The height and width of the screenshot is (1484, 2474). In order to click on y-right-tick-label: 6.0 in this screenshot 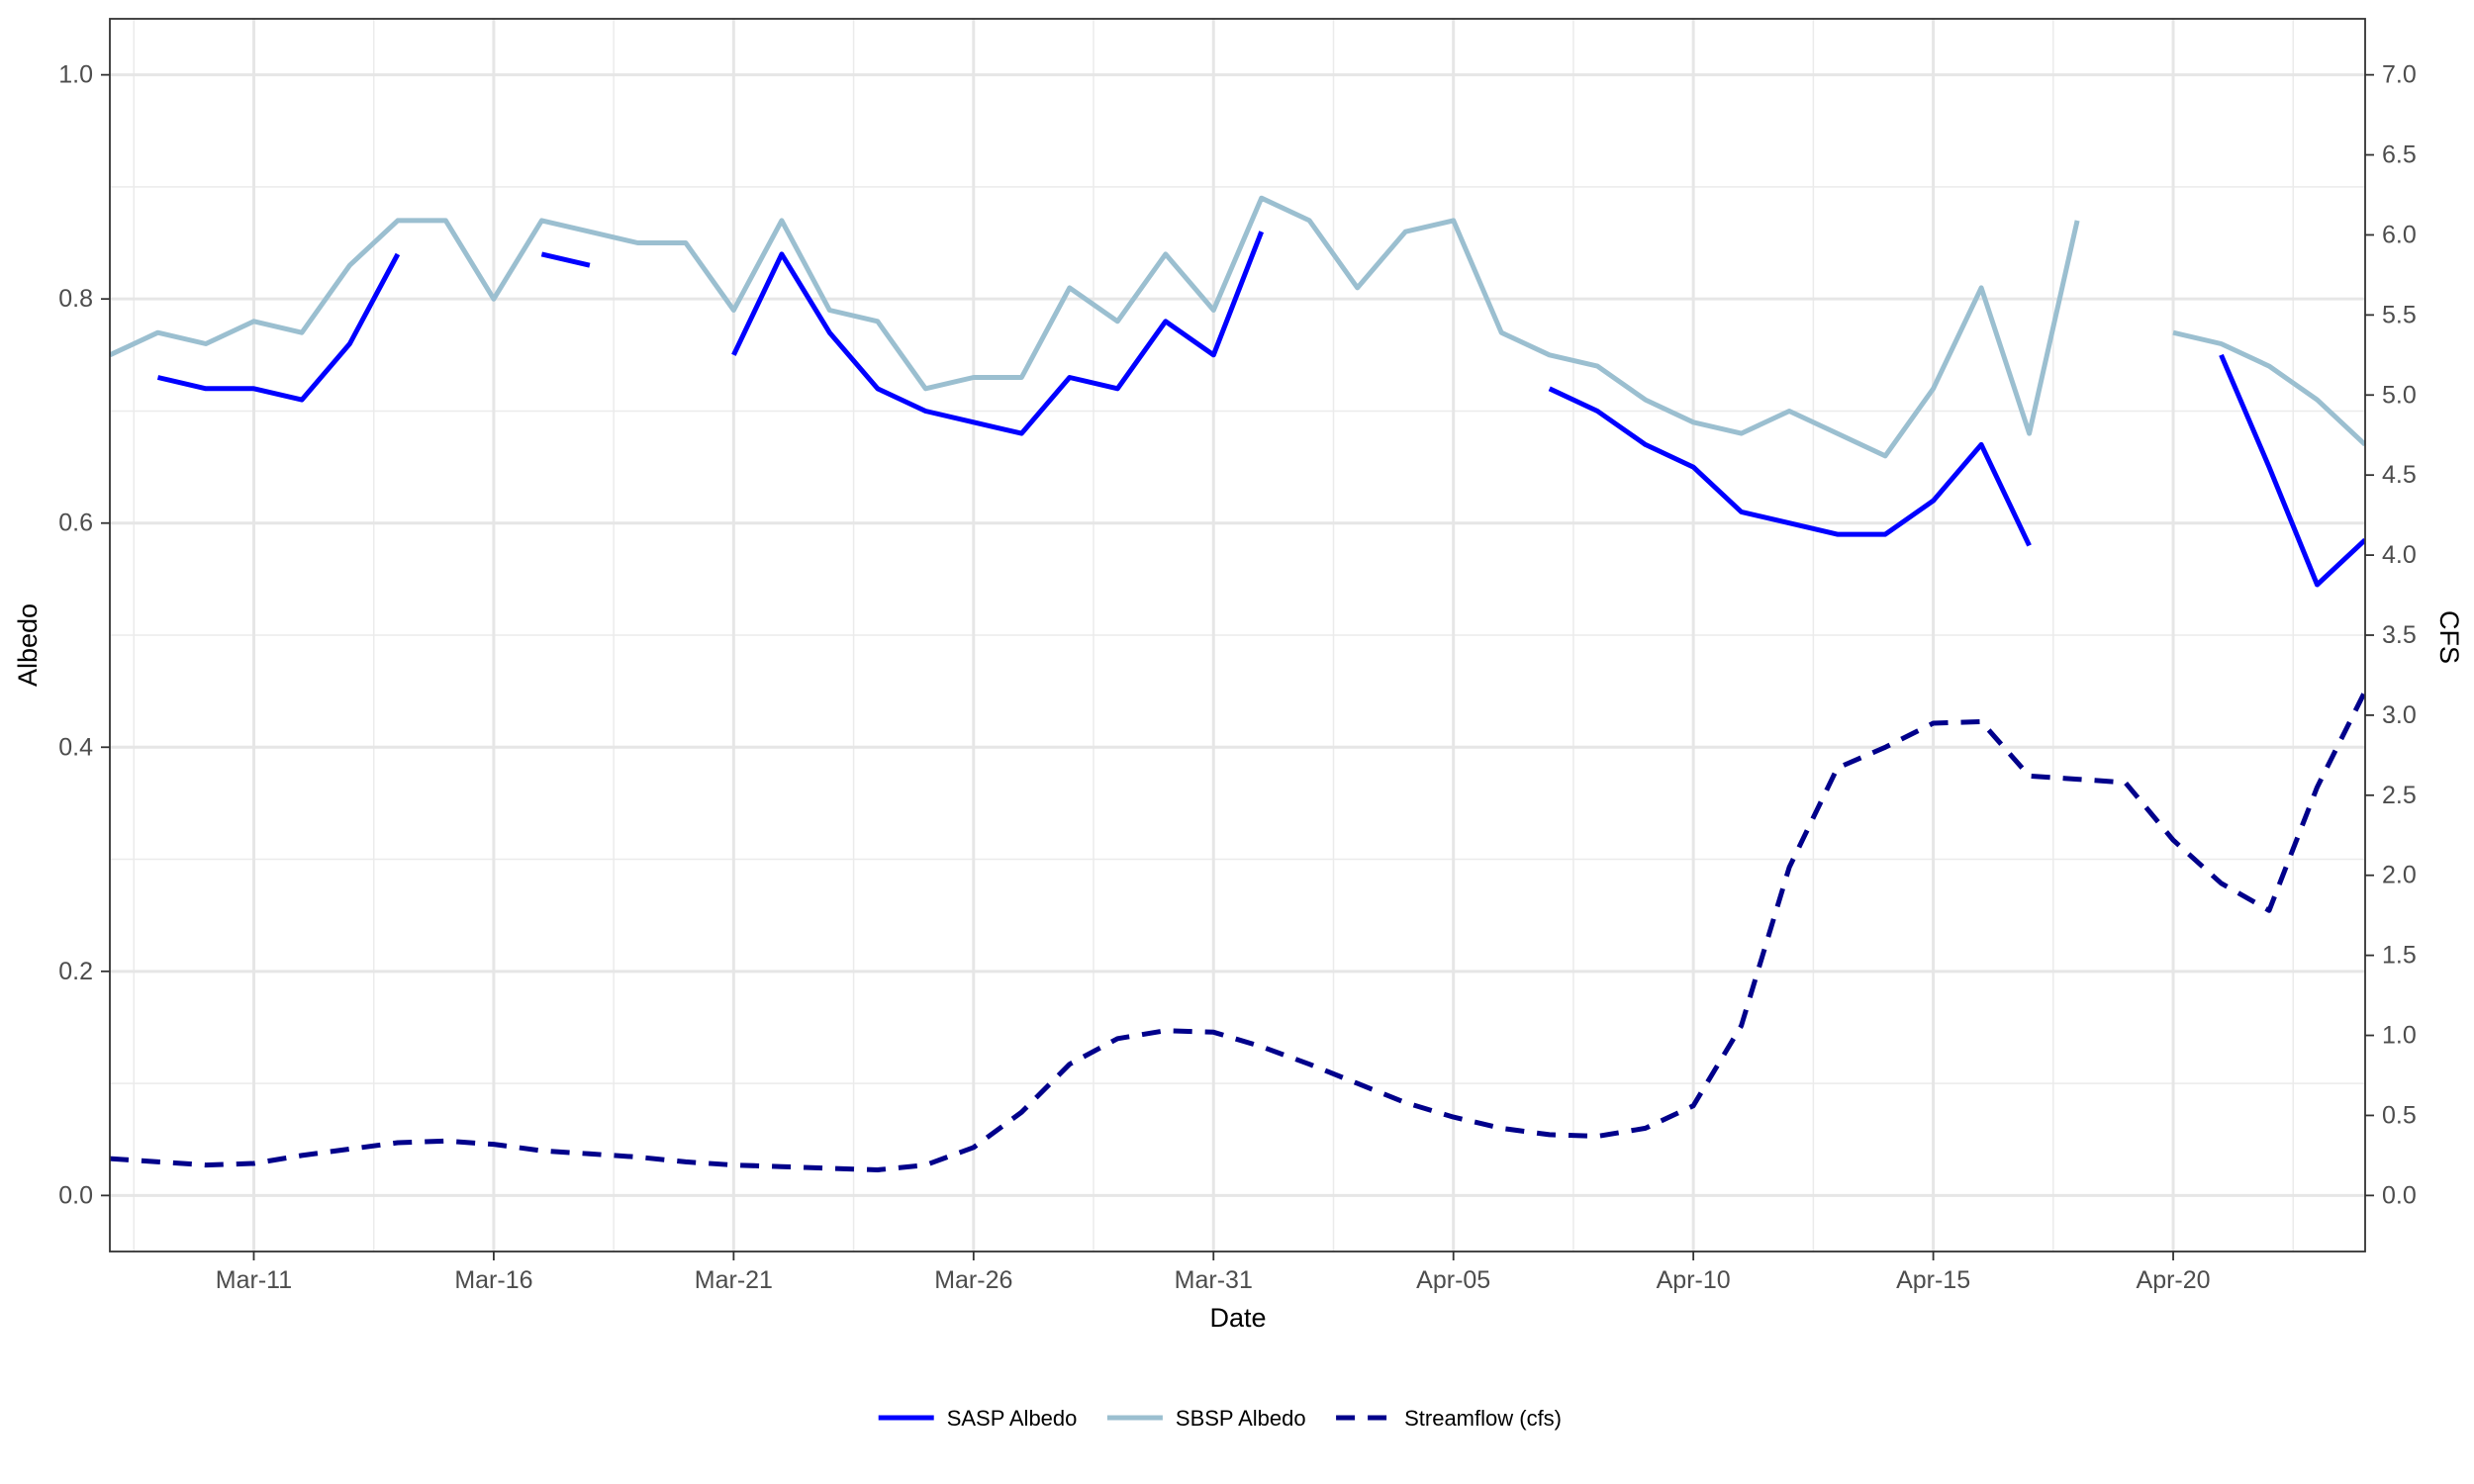, I will do `click(2400, 234)`.